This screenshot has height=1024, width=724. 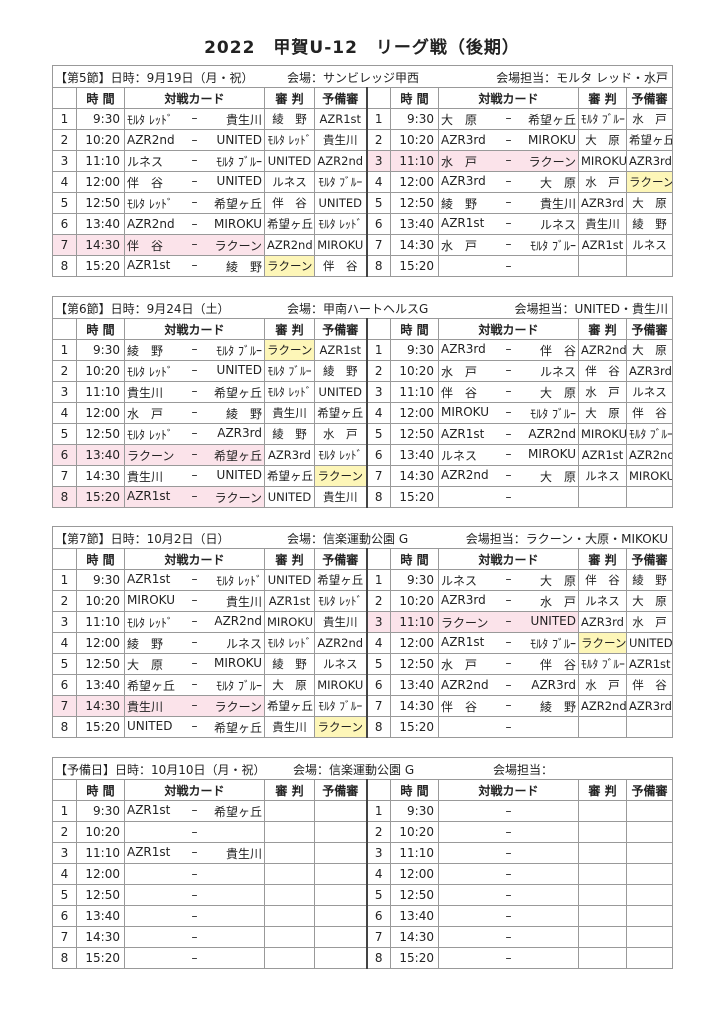 I want to click on referee: AZR1st, so click(x=602, y=245).